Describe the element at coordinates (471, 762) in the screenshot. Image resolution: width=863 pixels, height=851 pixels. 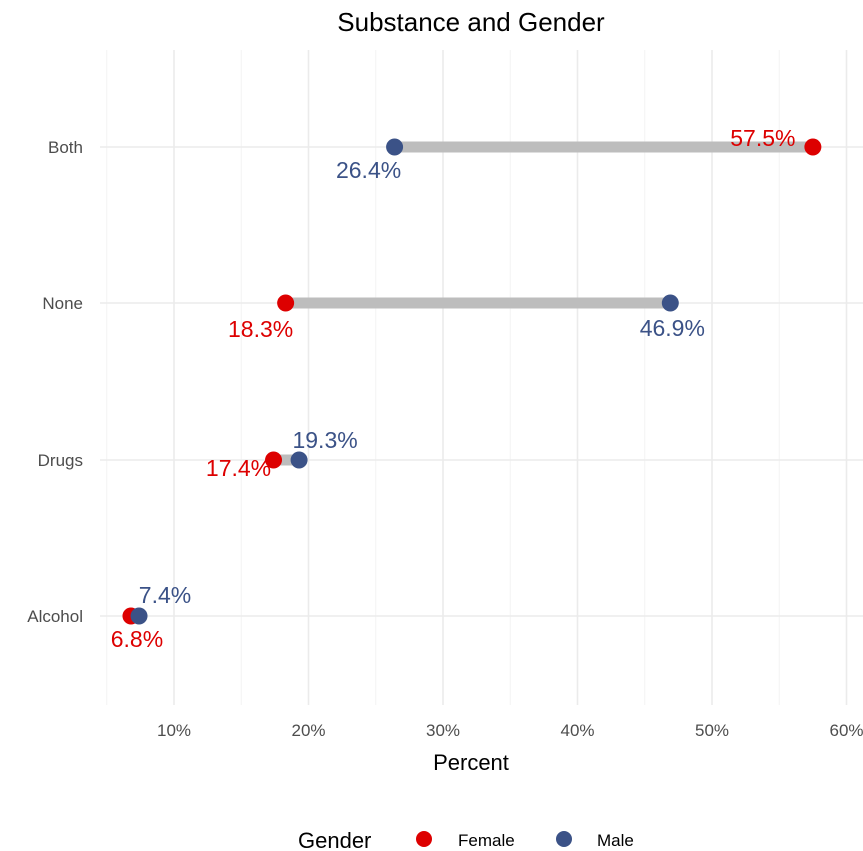
I see `x-axis-title: Percent` at that location.